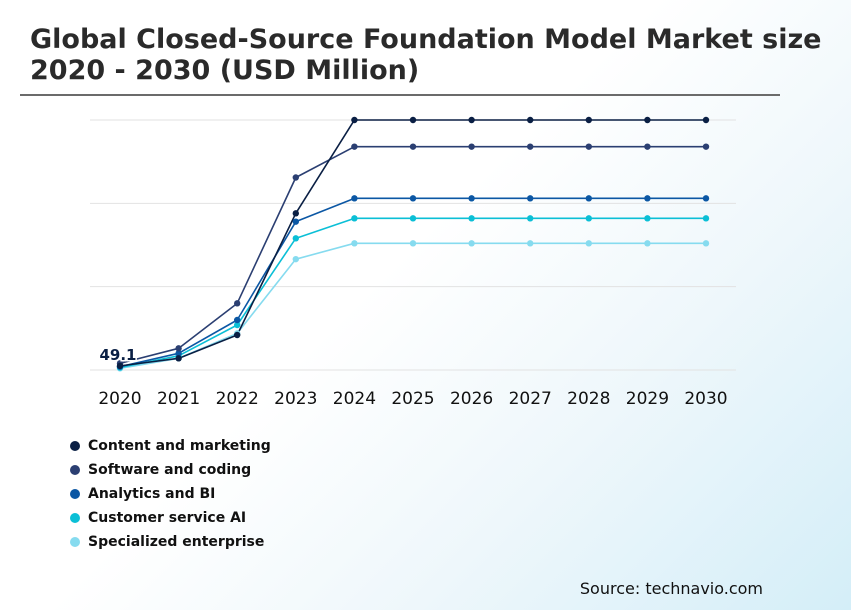  I want to click on x-tick-label: 2021, so click(178, 399).